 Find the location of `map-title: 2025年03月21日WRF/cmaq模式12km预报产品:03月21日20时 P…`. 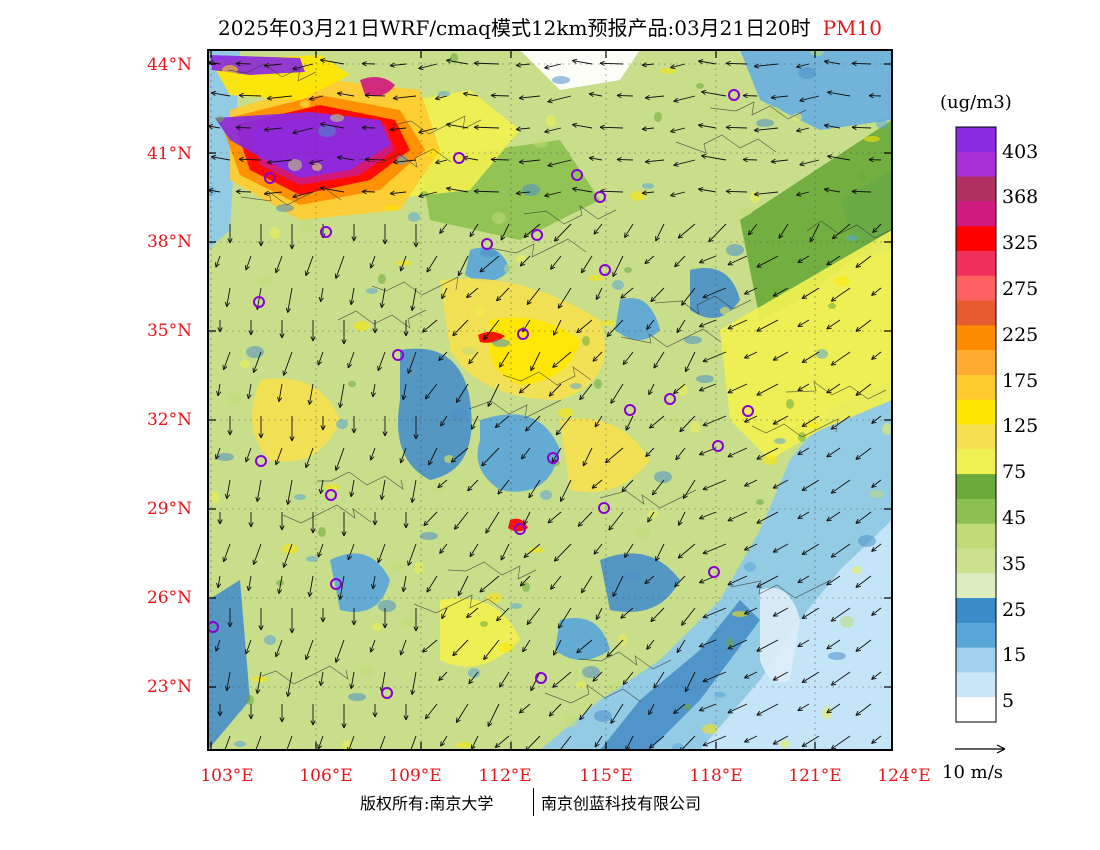

map-title: 2025年03月21日WRF/cmaq模式12km预报产品:03月21日20时 P… is located at coordinates (550, 26).